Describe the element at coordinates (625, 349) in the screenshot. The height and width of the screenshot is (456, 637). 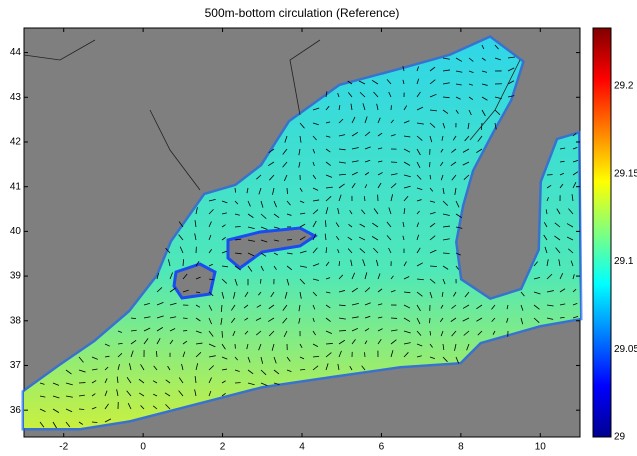
I see `colorbar-tick-label: 29.05` at that location.